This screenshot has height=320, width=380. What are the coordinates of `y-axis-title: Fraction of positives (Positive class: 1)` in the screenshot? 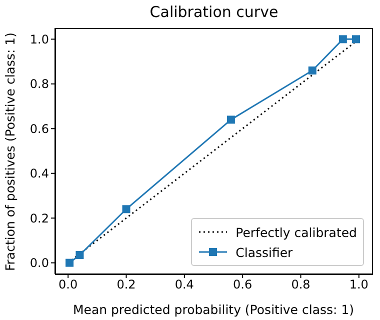 It's located at (10, 151).